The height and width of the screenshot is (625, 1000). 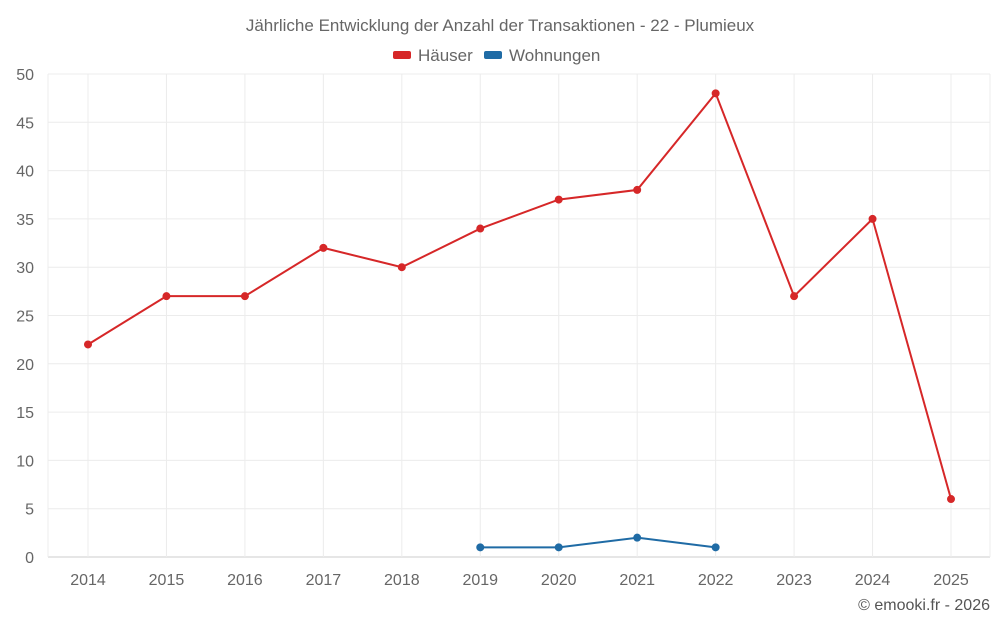 What do you see at coordinates (445, 55) in the screenshot?
I see `legend-label: Häuser` at bounding box center [445, 55].